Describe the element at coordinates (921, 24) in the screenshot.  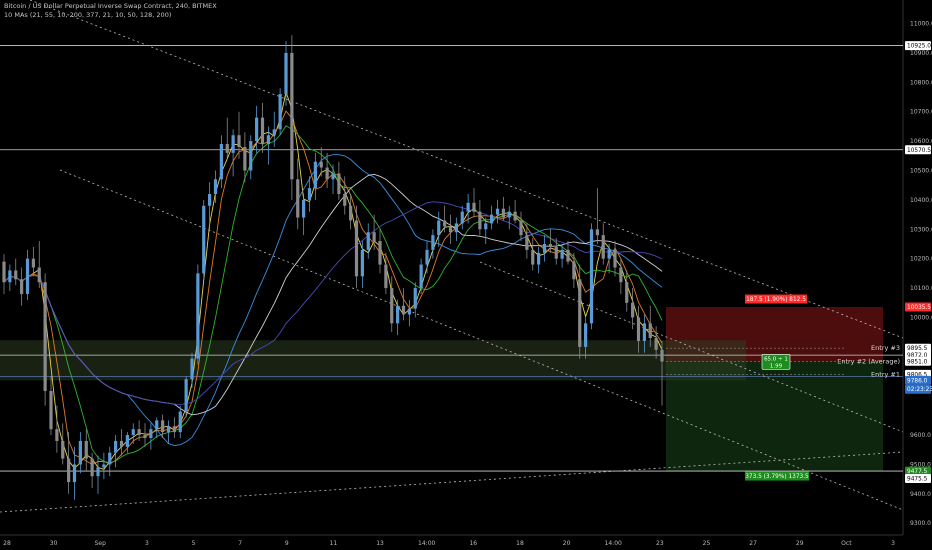
I see `y-tick-label: 11000.0` at that location.